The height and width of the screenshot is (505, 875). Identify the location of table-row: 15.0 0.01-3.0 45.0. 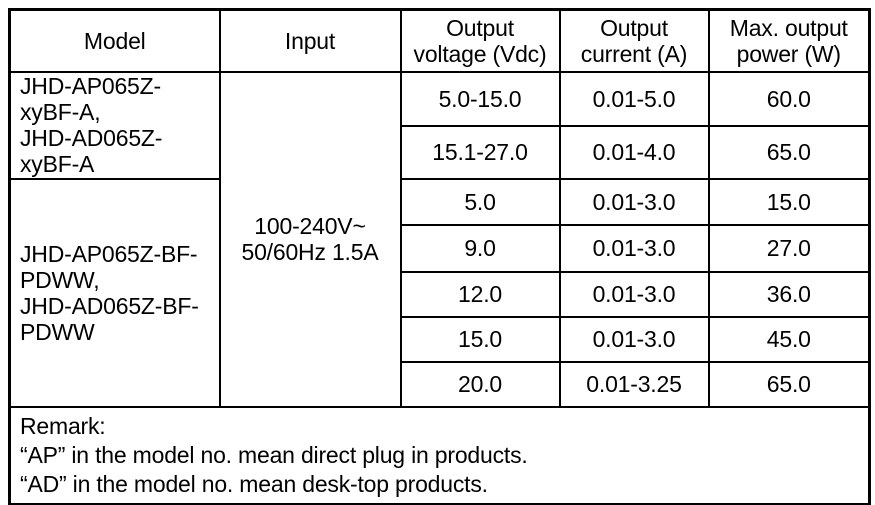
(440, 339).